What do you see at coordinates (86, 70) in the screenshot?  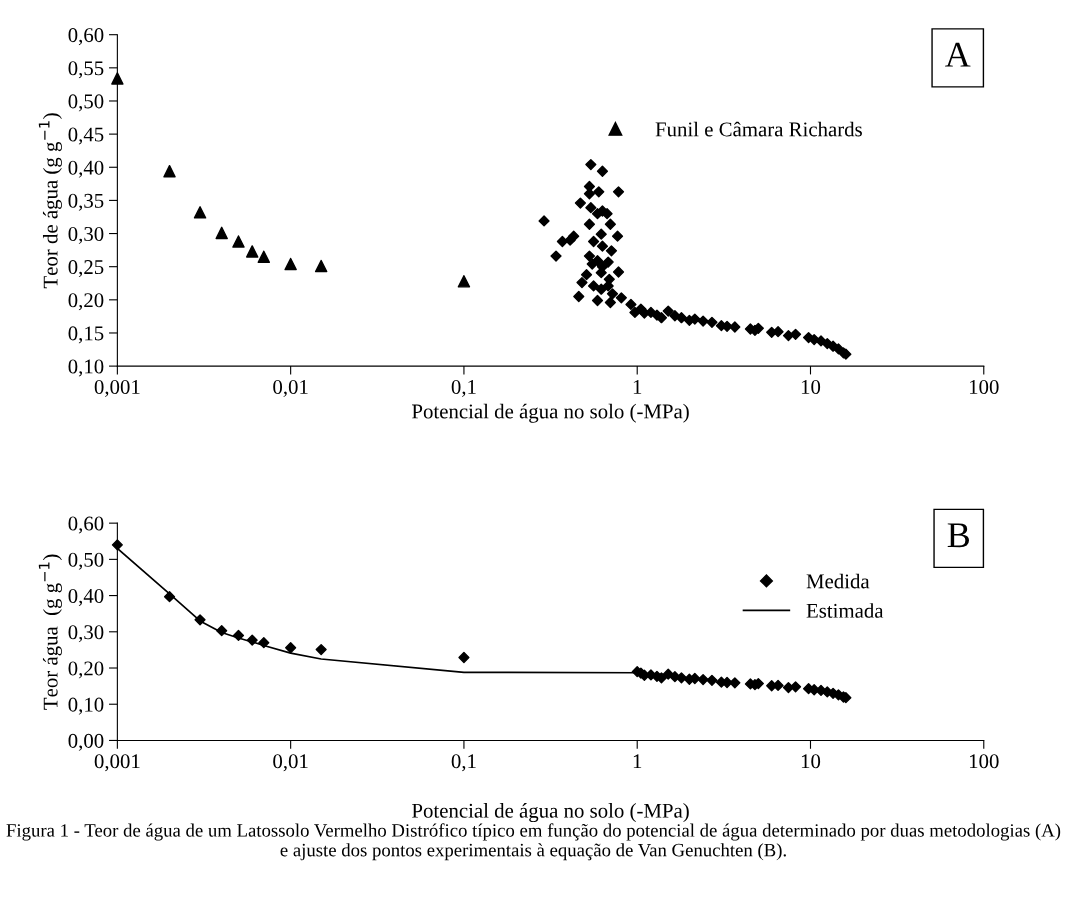 I see `y-tick-label: 0,55` at bounding box center [86, 70].